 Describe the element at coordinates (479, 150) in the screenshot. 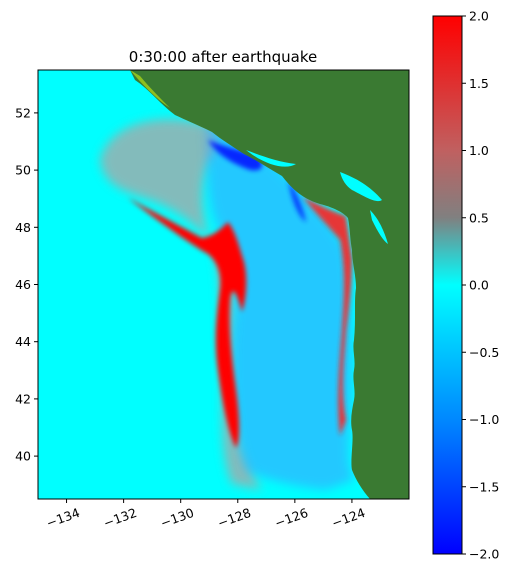

I see `colorbar-tick-label: 1.0` at that location.